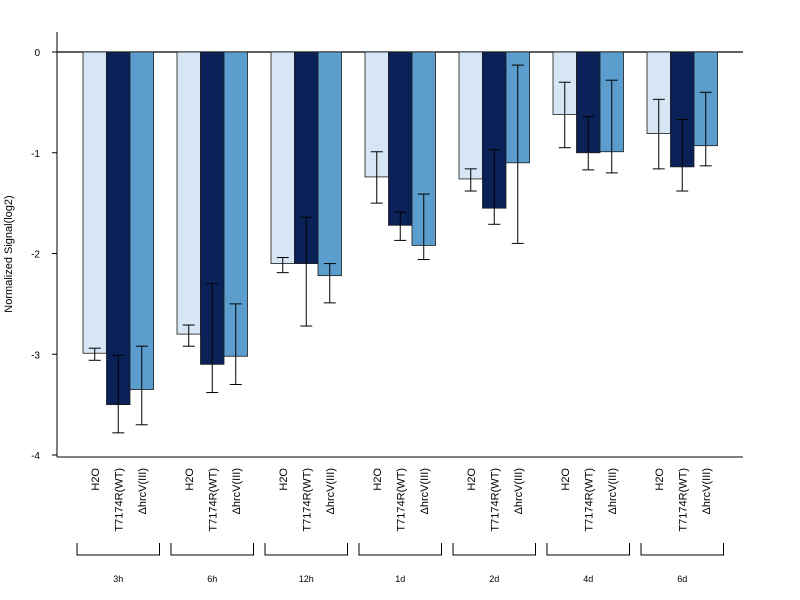  What do you see at coordinates (35, 255) in the screenshot?
I see `y-tick-label: -2` at bounding box center [35, 255].